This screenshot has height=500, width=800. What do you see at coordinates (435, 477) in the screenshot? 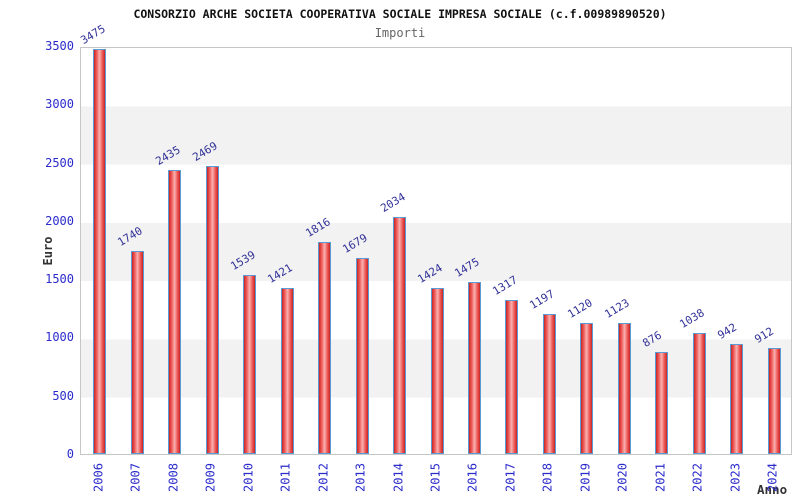
I see `x-tick-label: 2015` at bounding box center [435, 477].